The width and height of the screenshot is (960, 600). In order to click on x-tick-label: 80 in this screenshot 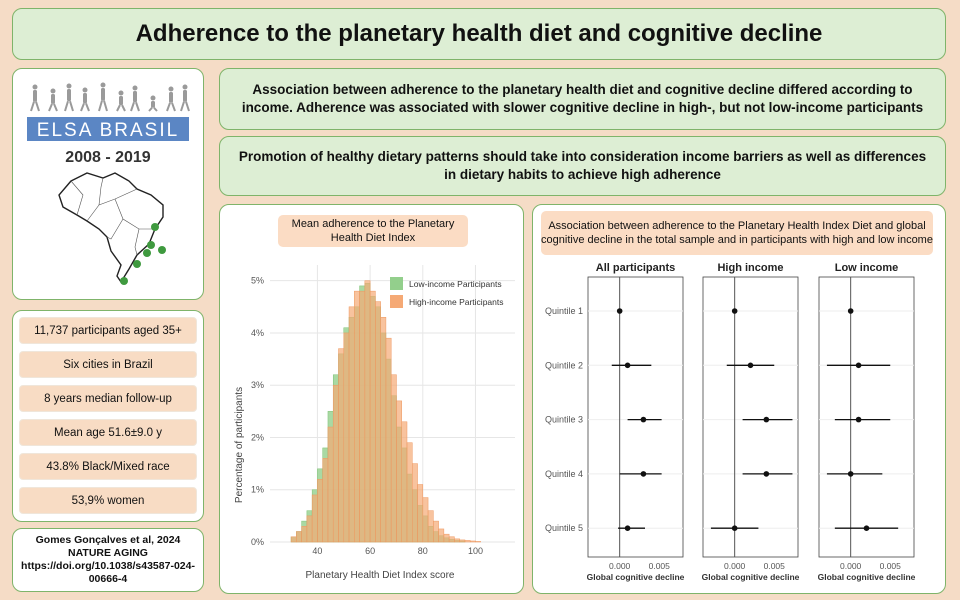, I will do `click(423, 551)`.